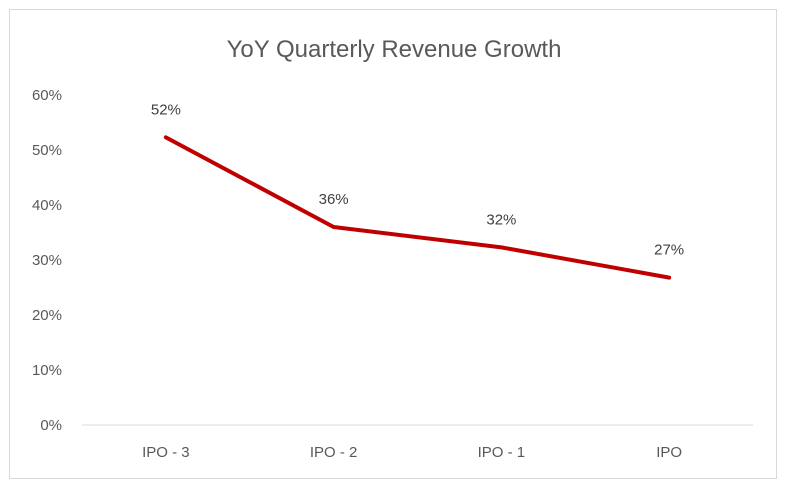 This screenshot has width=787, height=489. What do you see at coordinates (47, 205) in the screenshot?
I see `y-tick-label: 40%` at bounding box center [47, 205].